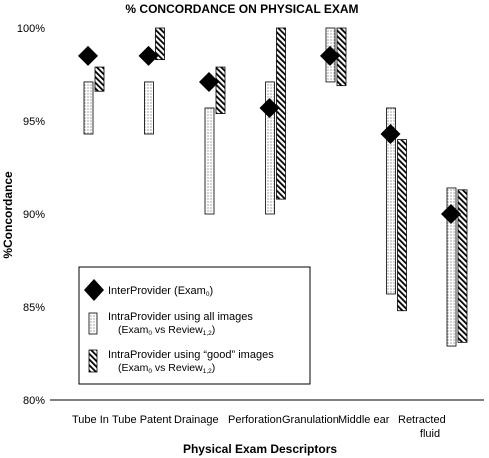 This screenshot has width=489, height=458. Describe the element at coordinates (34, 122) in the screenshot. I see `y-tick-label: 95%` at that location.